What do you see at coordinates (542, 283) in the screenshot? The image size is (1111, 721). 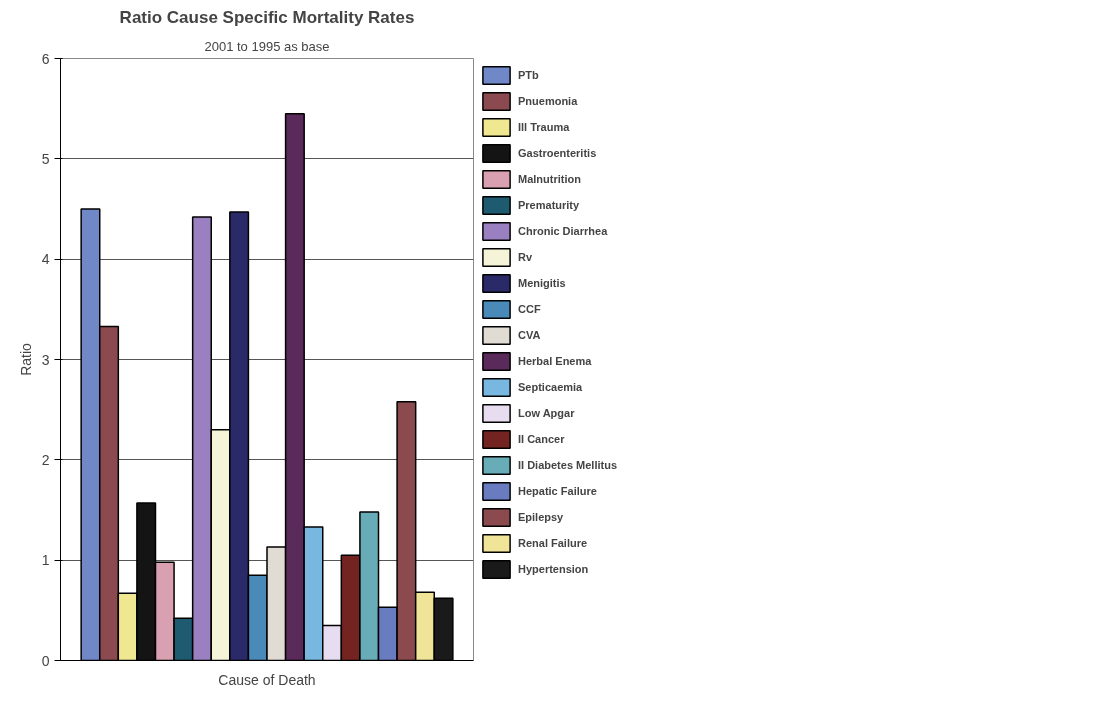 I see `legend-label: Menigitis` at bounding box center [542, 283].